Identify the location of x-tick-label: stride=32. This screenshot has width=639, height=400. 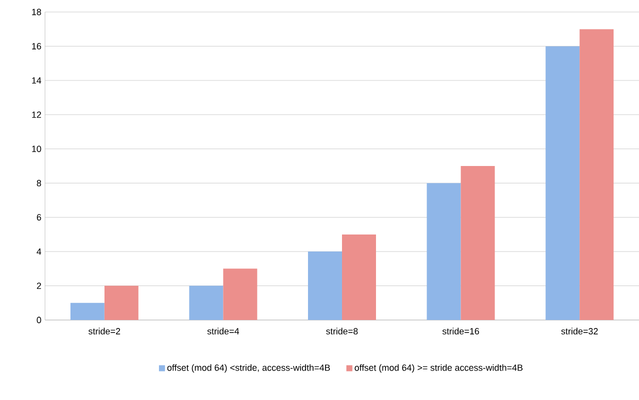
(579, 331).